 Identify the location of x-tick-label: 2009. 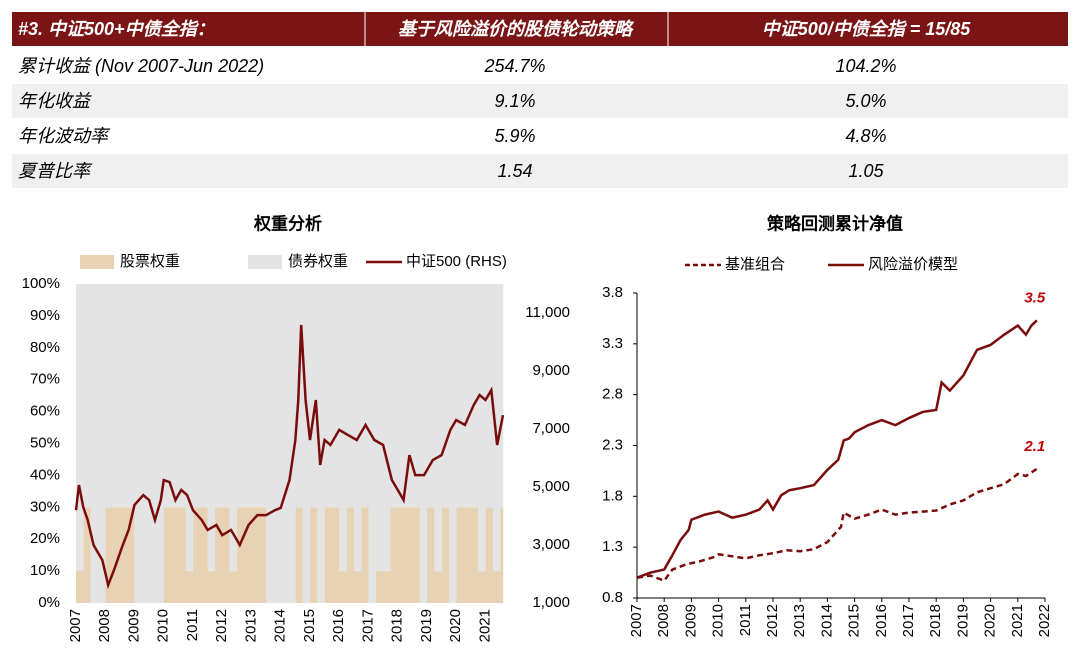
(133, 625).